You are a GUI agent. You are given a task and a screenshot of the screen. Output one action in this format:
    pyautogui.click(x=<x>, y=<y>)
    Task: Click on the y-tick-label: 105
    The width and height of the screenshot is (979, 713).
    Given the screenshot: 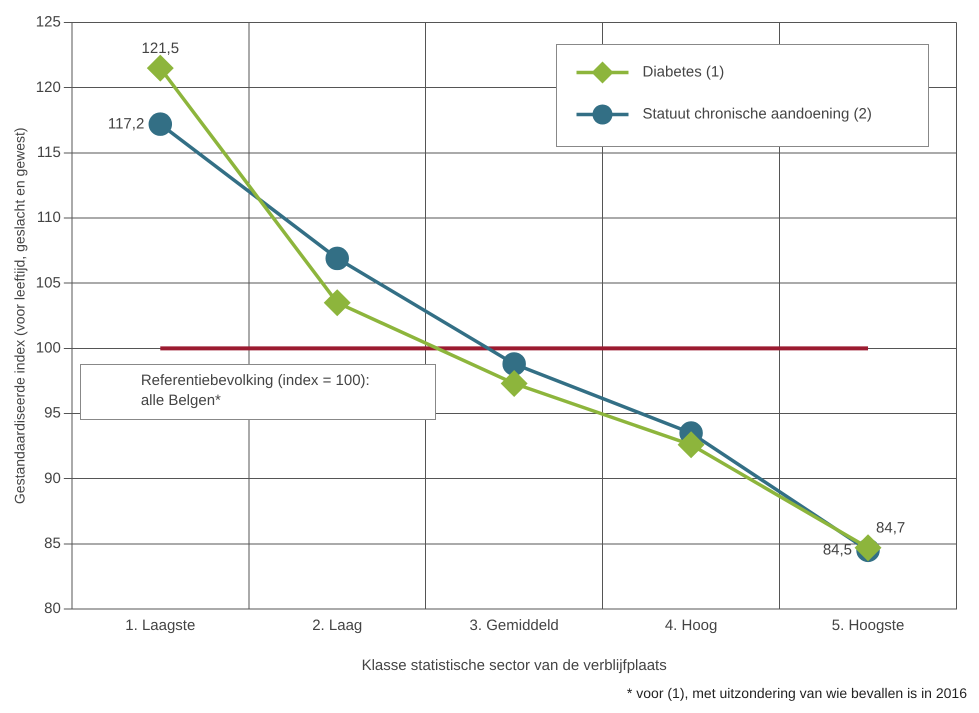 What is the action you would take?
    pyautogui.click(x=48, y=283)
    